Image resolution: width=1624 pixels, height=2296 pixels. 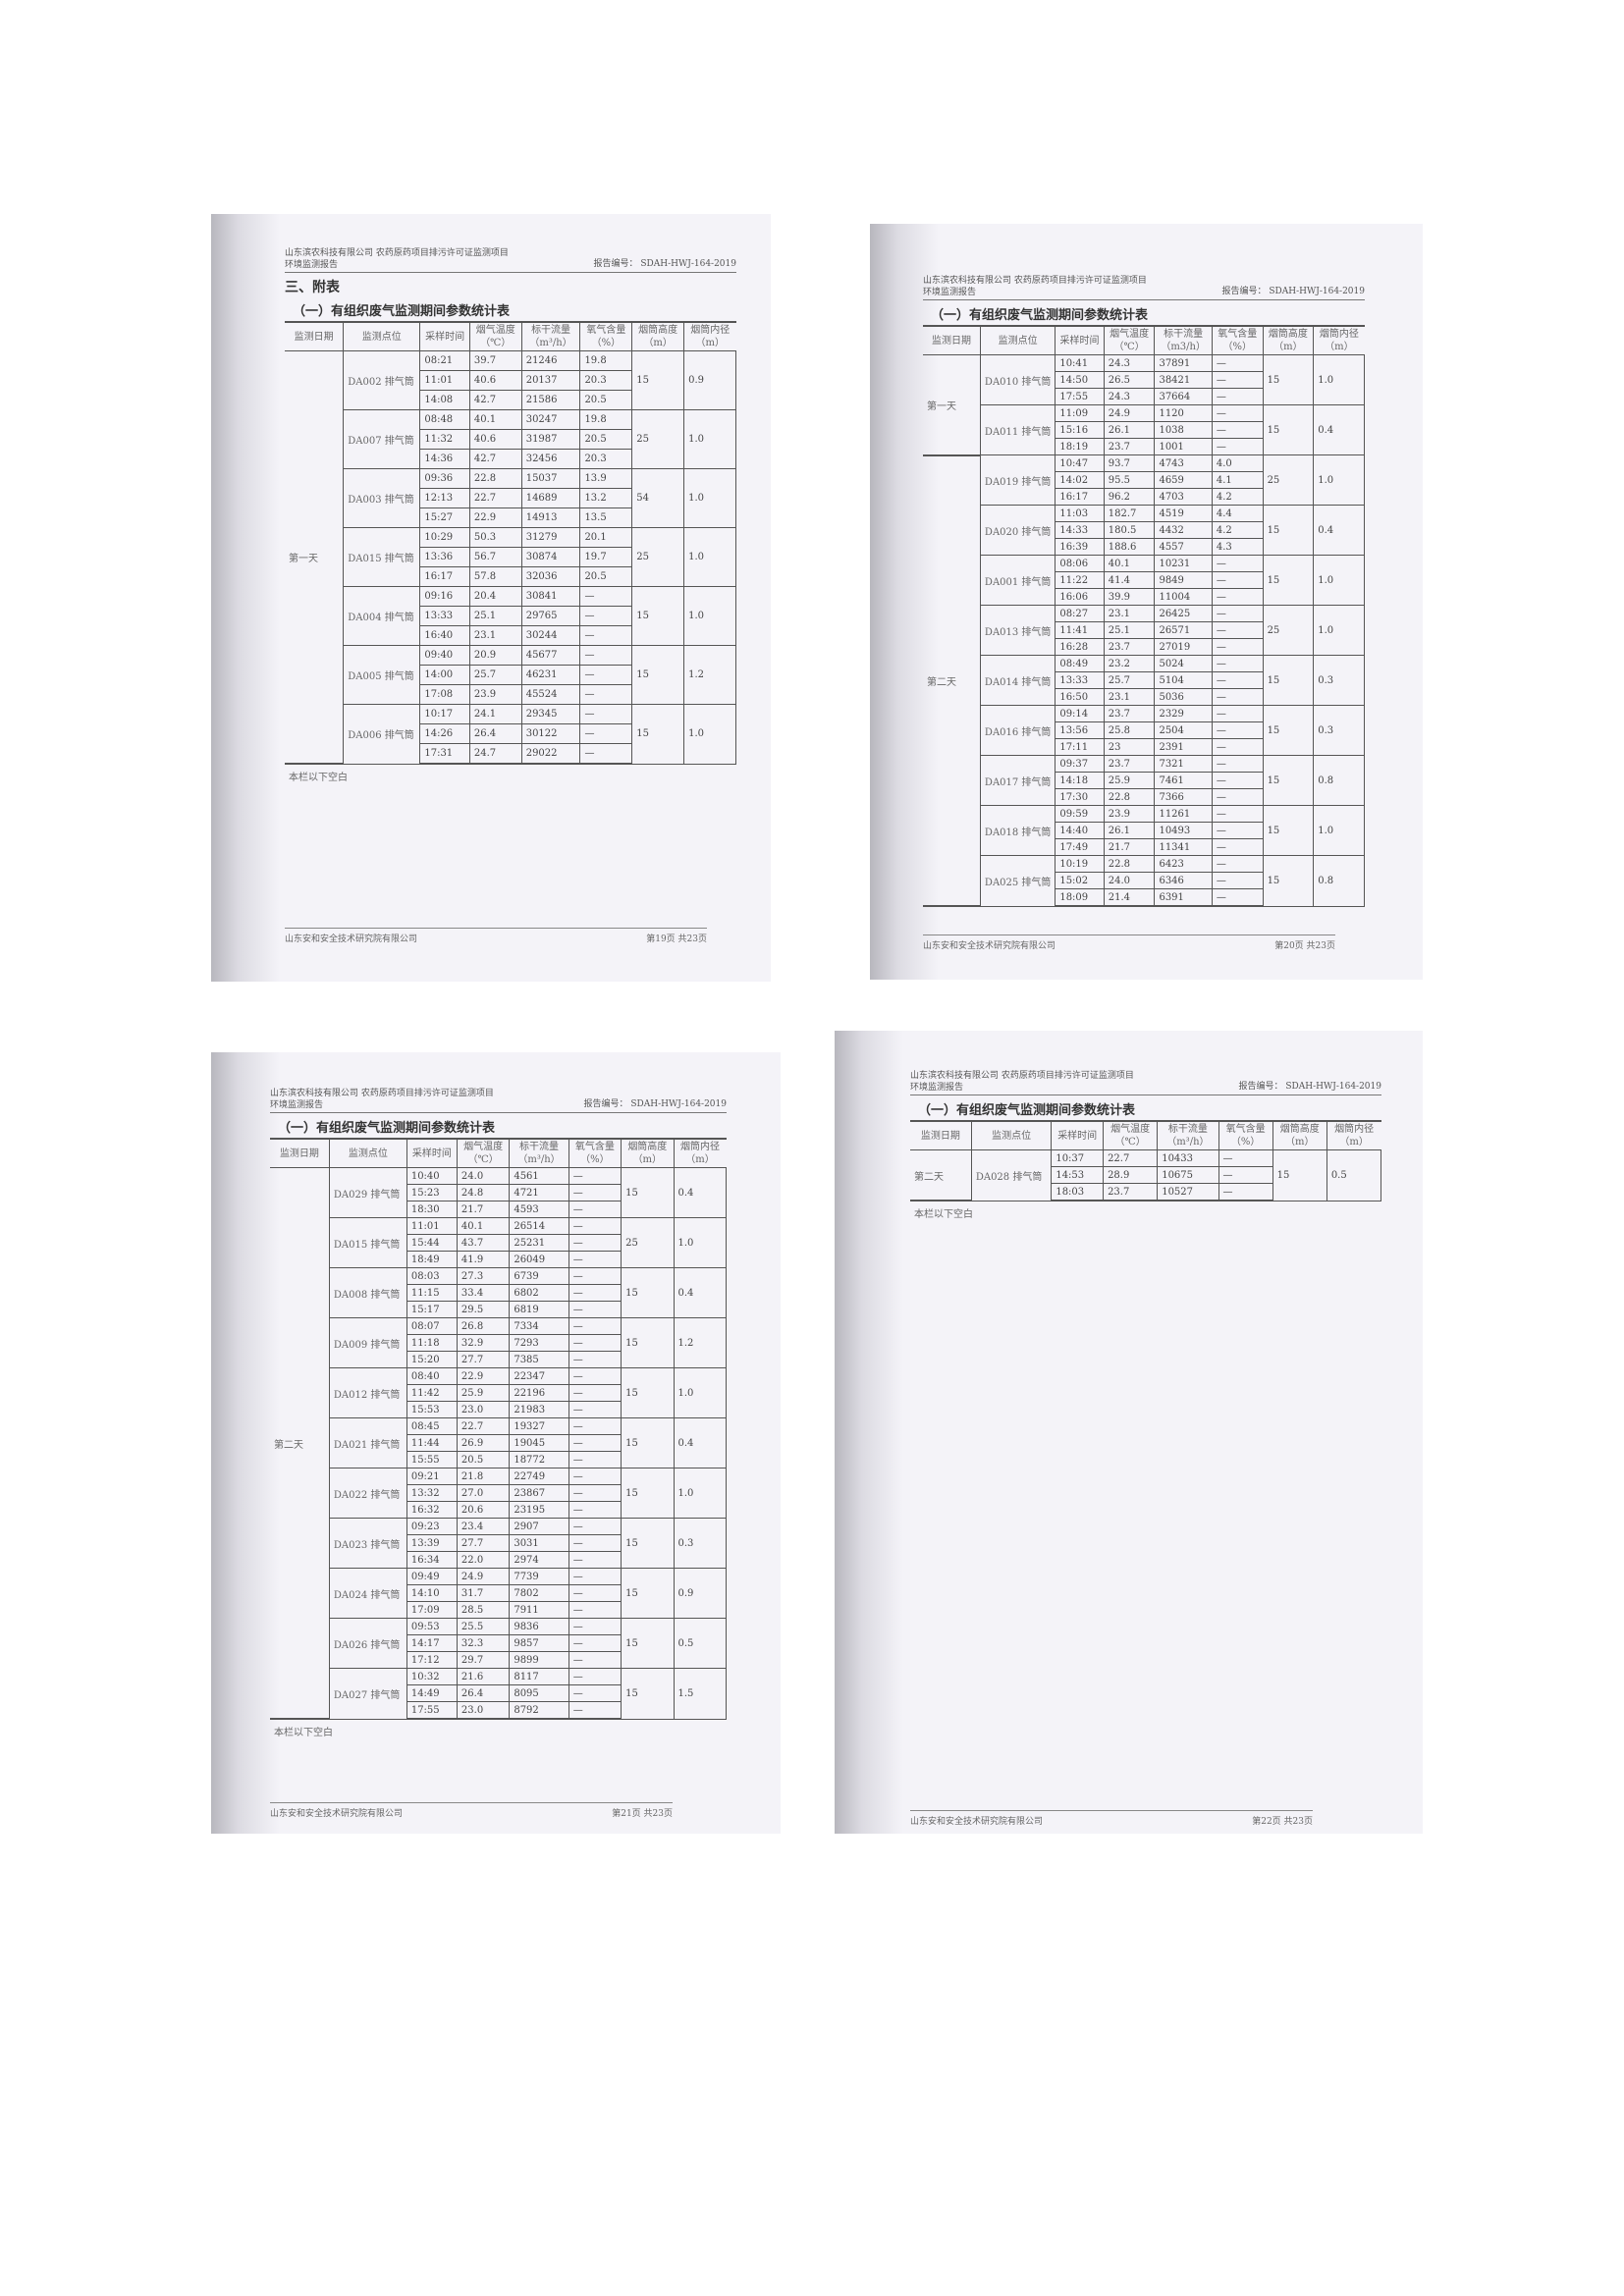 What do you see at coordinates (539, 1443) in the screenshot?
I see `dry-flow: 19045` at bounding box center [539, 1443].